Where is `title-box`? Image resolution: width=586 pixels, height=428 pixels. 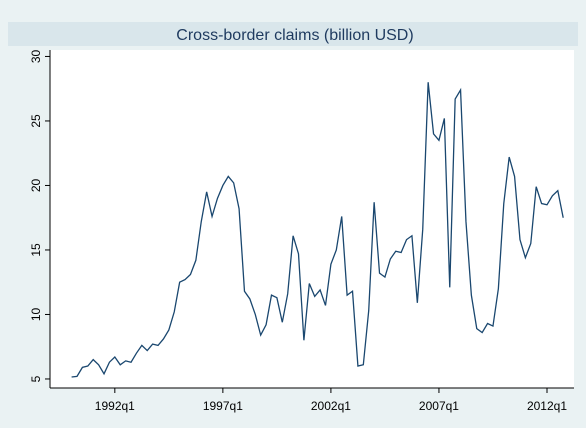 title-box is located at coordinates (293, 34).